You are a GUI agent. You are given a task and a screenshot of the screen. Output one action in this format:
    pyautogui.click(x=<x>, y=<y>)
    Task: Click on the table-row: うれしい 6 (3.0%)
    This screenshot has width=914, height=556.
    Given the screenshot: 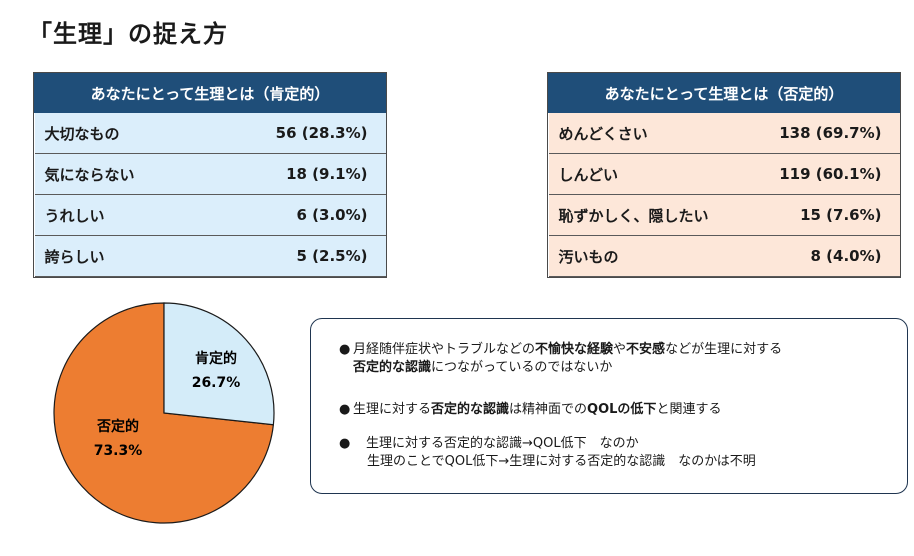 What is the action you would take?
    pyautogui.click(x=210, y=215)
    